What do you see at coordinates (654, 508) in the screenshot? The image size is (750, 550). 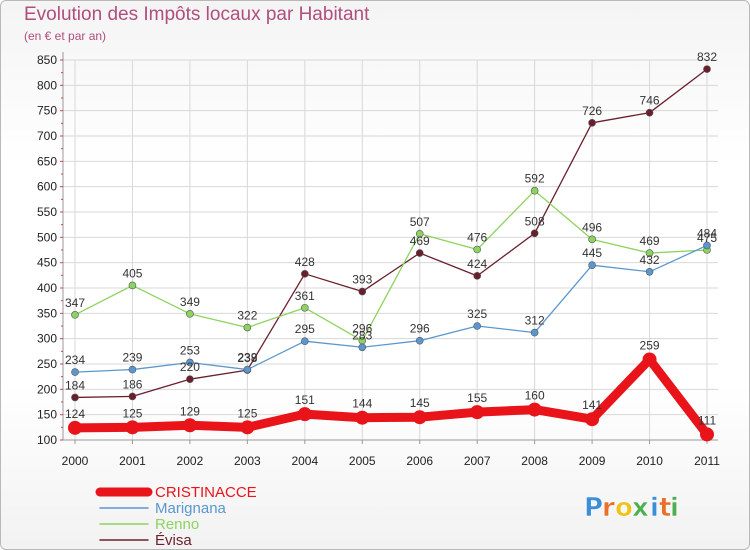 I see `logo-letter: i` at bounding box center [654, 508].